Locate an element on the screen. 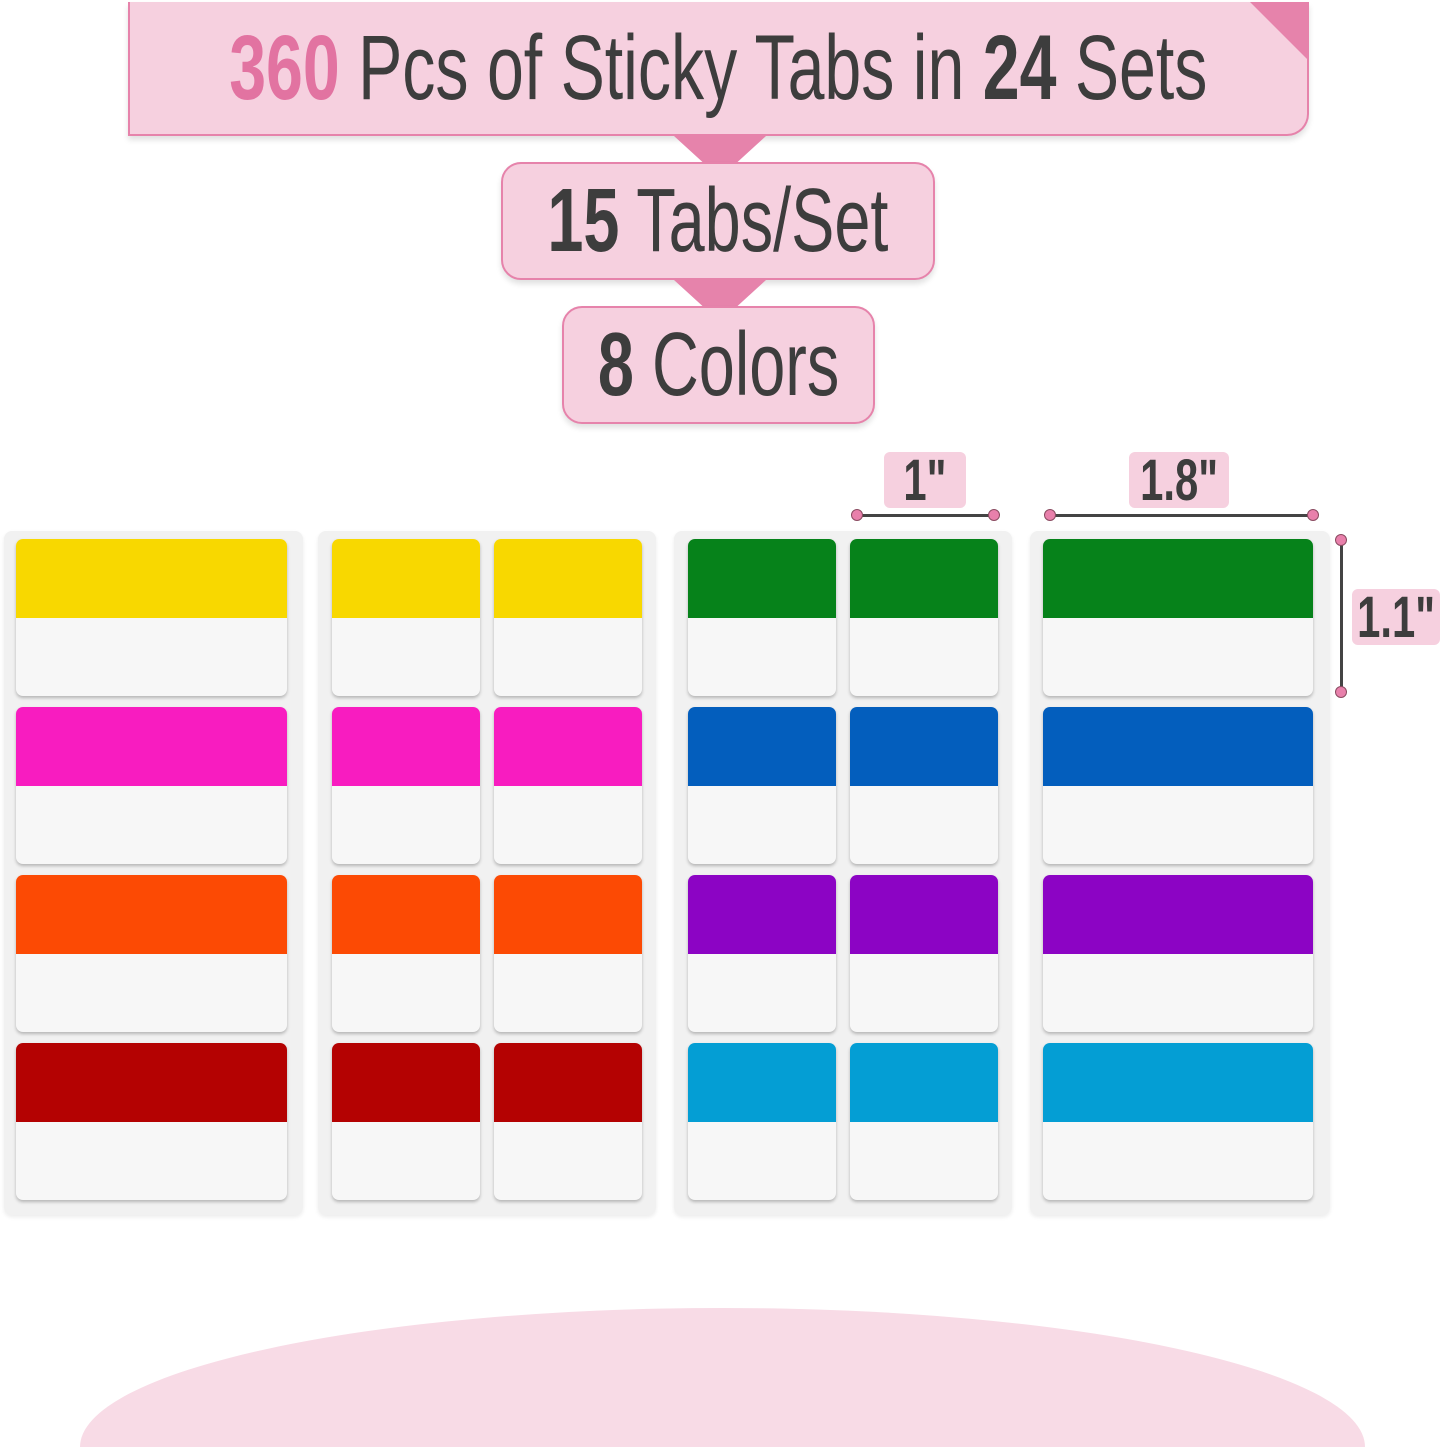 This screenshot has width=1445, height=1447. headline-banner: 360 Pcs of Sticky Tabs in 24 Sets is located at coordinates (718, 69).